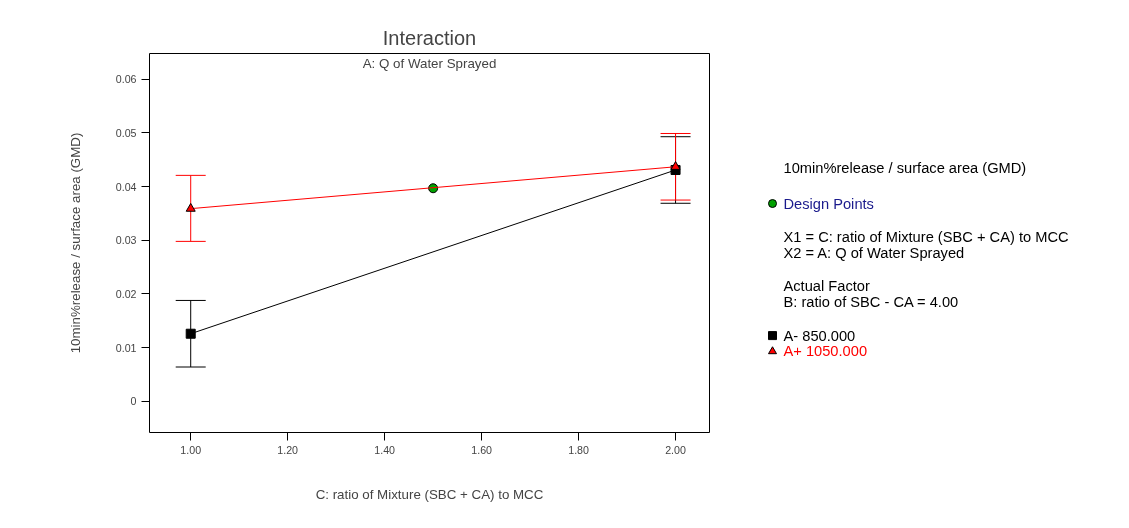 The width and height of the screenshot is (1129, 528). Describe the element at coordinates (385, 449) in the screenshot. I see `x-tick-label: 1.40` at that location.